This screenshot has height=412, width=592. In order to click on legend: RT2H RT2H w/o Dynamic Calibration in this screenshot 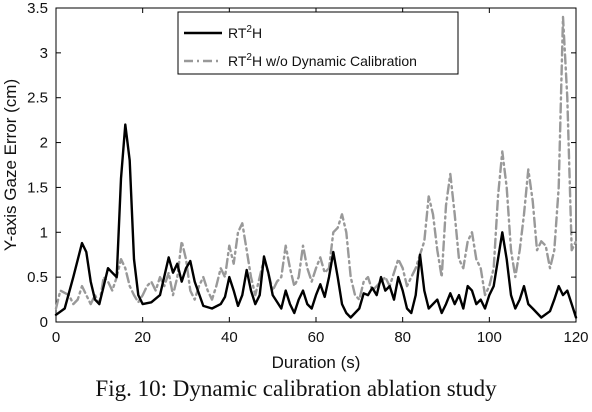, I will do `click(318, 43)`.